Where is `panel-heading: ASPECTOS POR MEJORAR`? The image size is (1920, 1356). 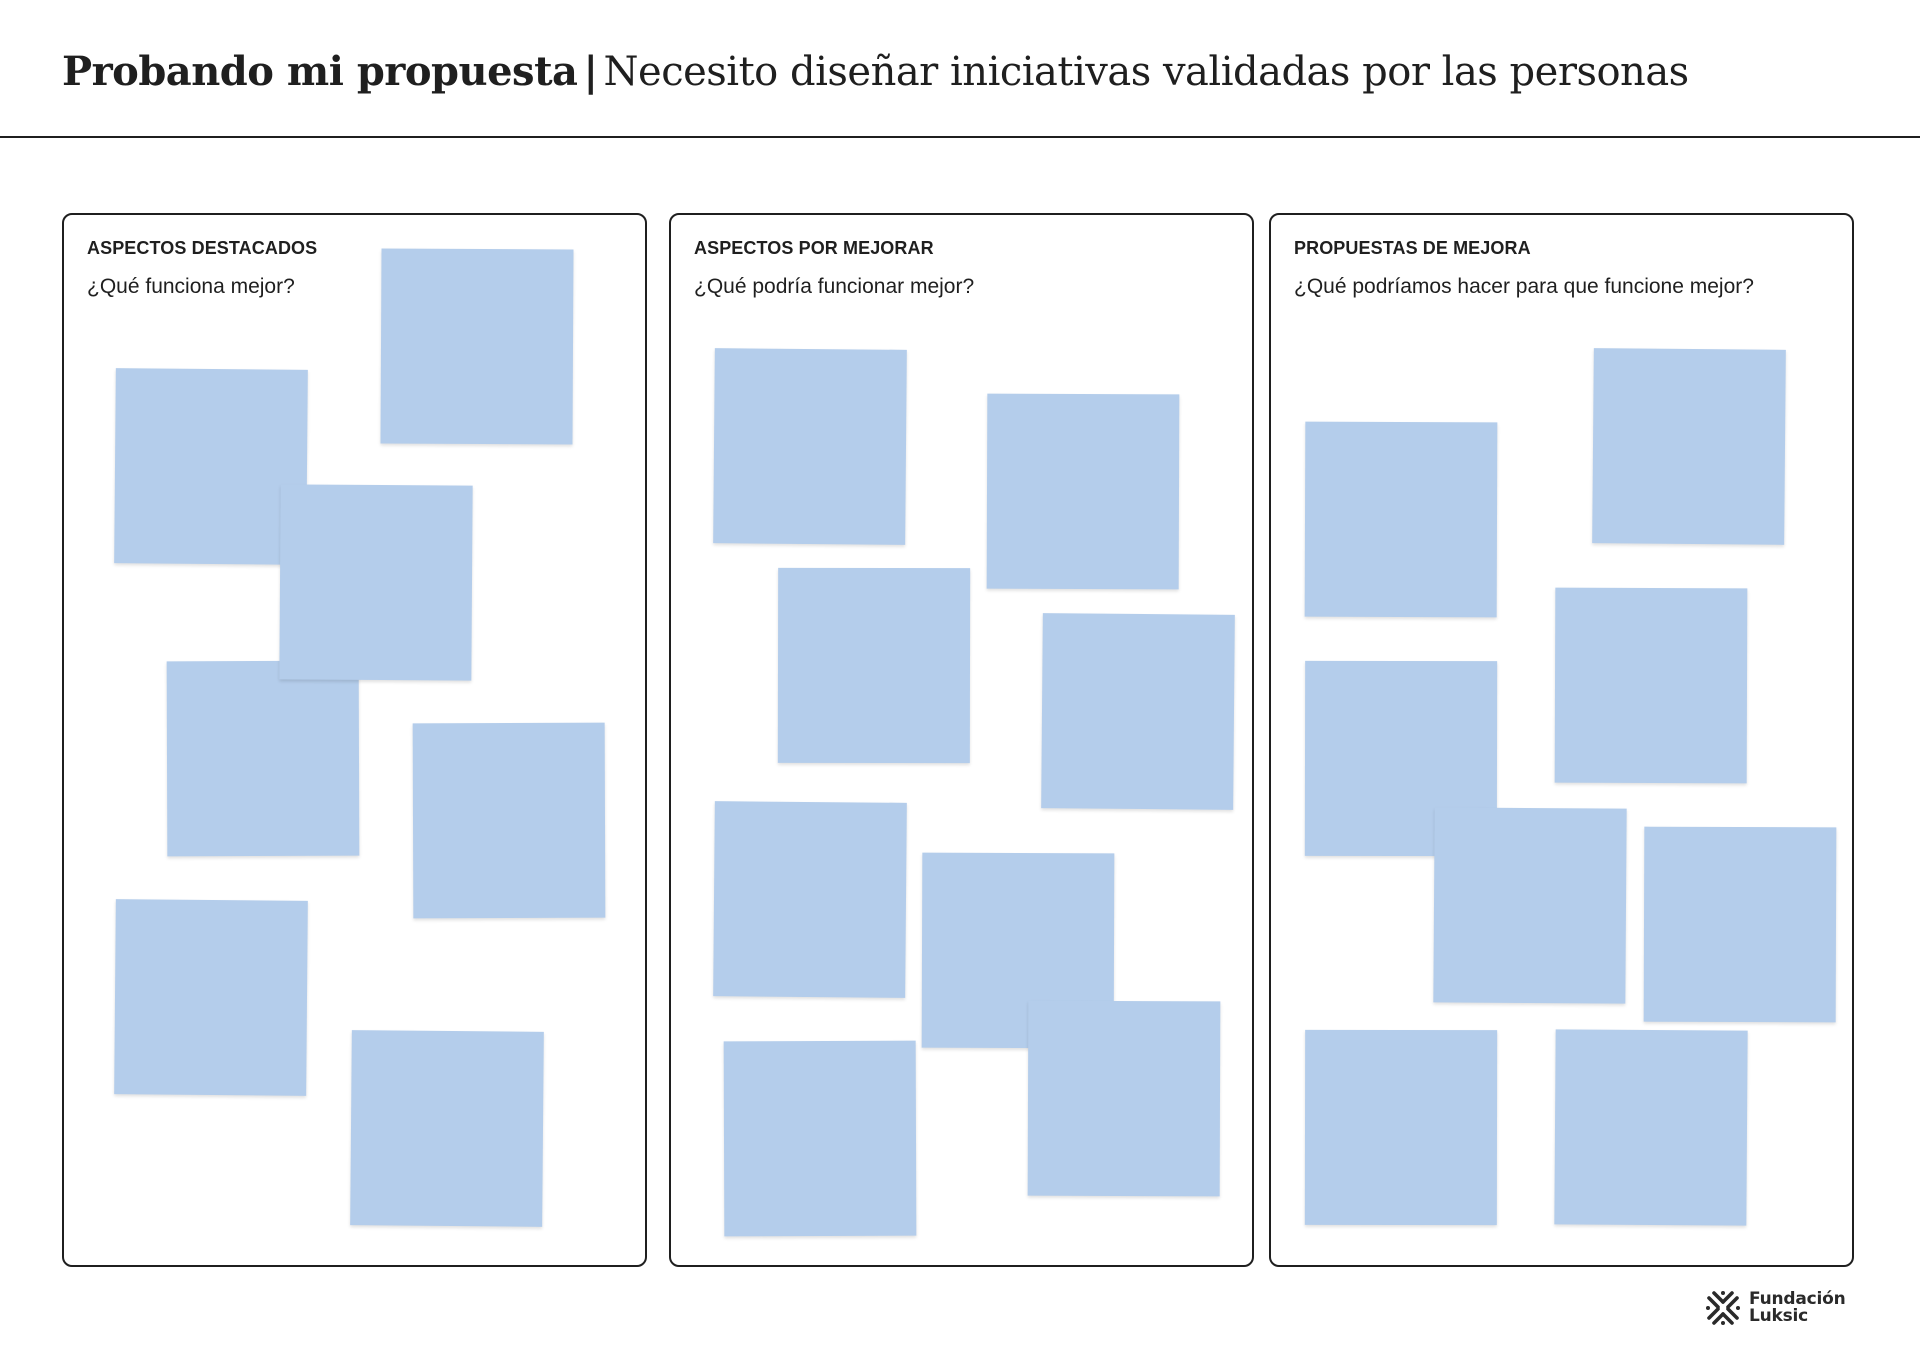 panel-heading: ASPECTOS POR MEJORAR is located at coordinates (814, 248).